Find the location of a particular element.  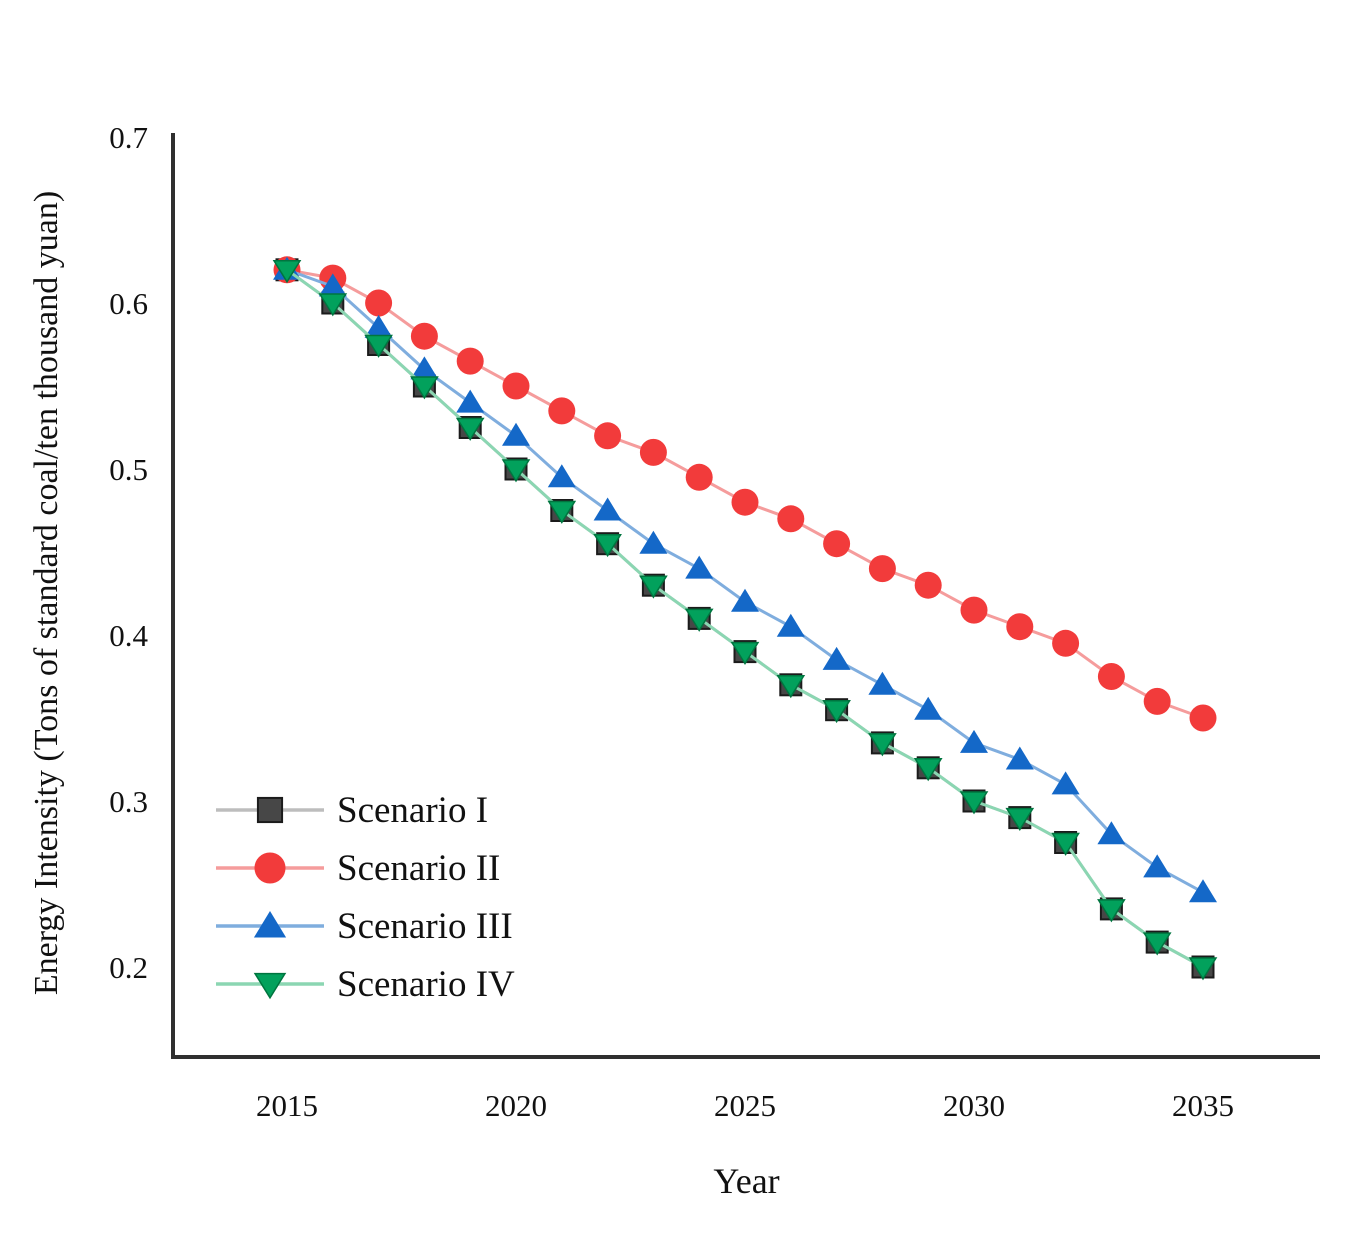

y-tick-label: 0.3 is located at coordinates (128, 801).